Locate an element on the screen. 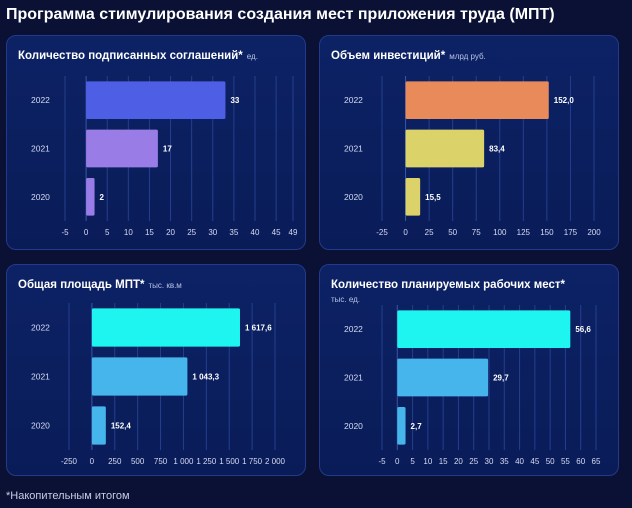  x-tick-label: 175 is located at coordinates (571, 232).